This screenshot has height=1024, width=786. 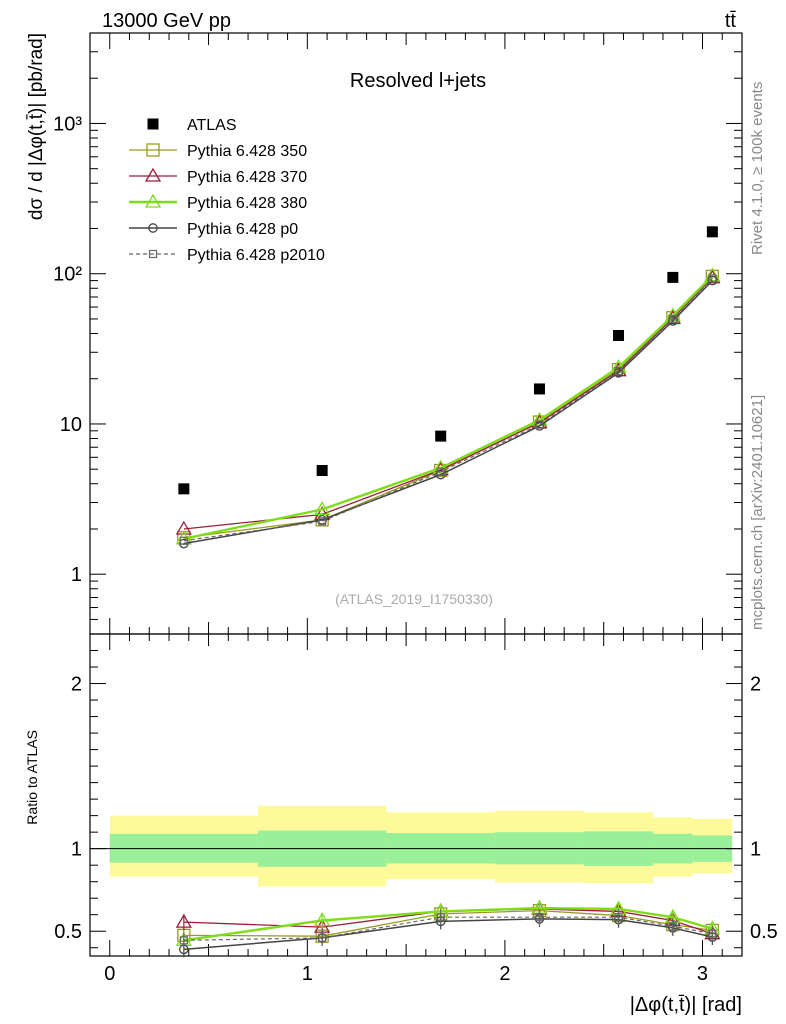 I want to click on x-axis-label: |Δφ(t,t̄)| [rad], so click(x=686, y=1005).